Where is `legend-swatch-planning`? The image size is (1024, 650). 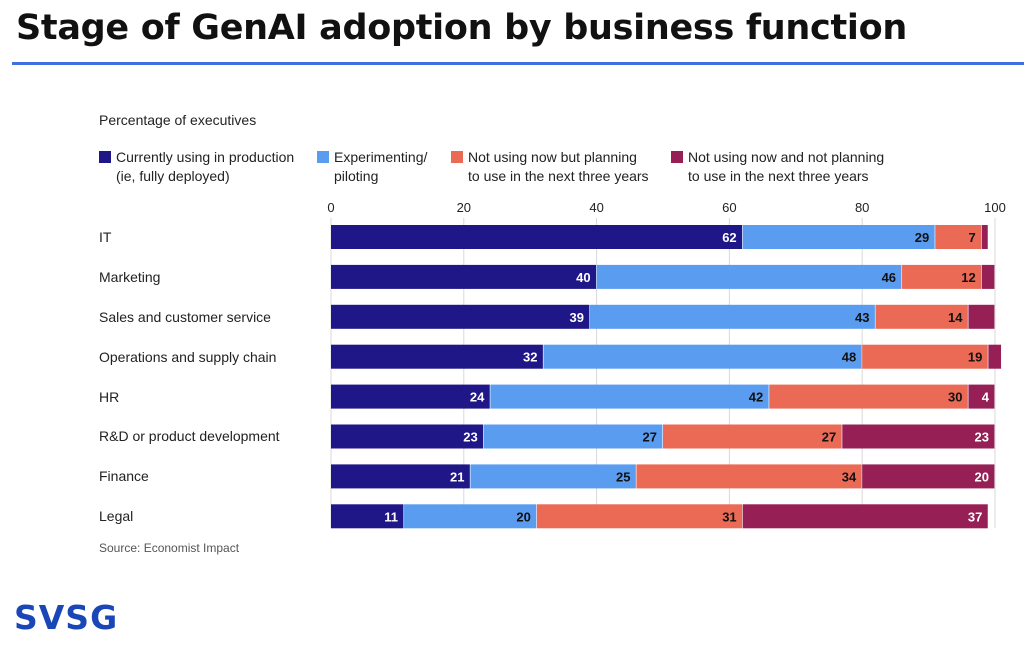
legend-swatch-planning is located at coordinates (457, 157).